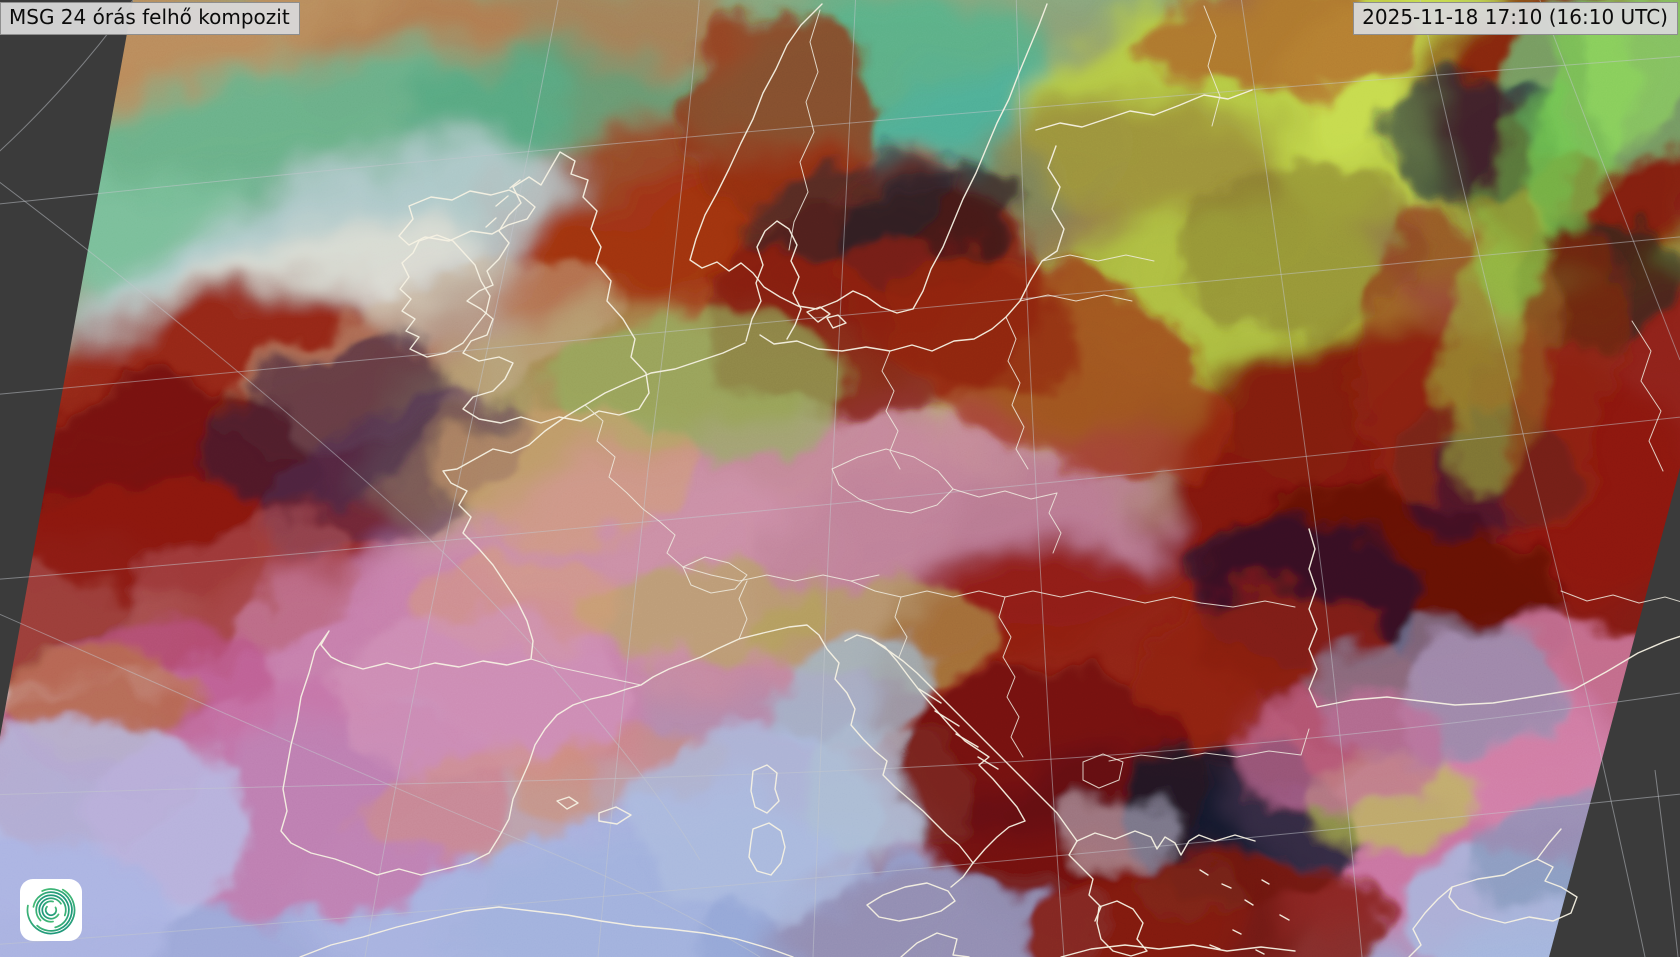 Image resolution: width=1680 pixels, height=957 pixels. I want to click on hungaromet-logo, so click(51, 910).